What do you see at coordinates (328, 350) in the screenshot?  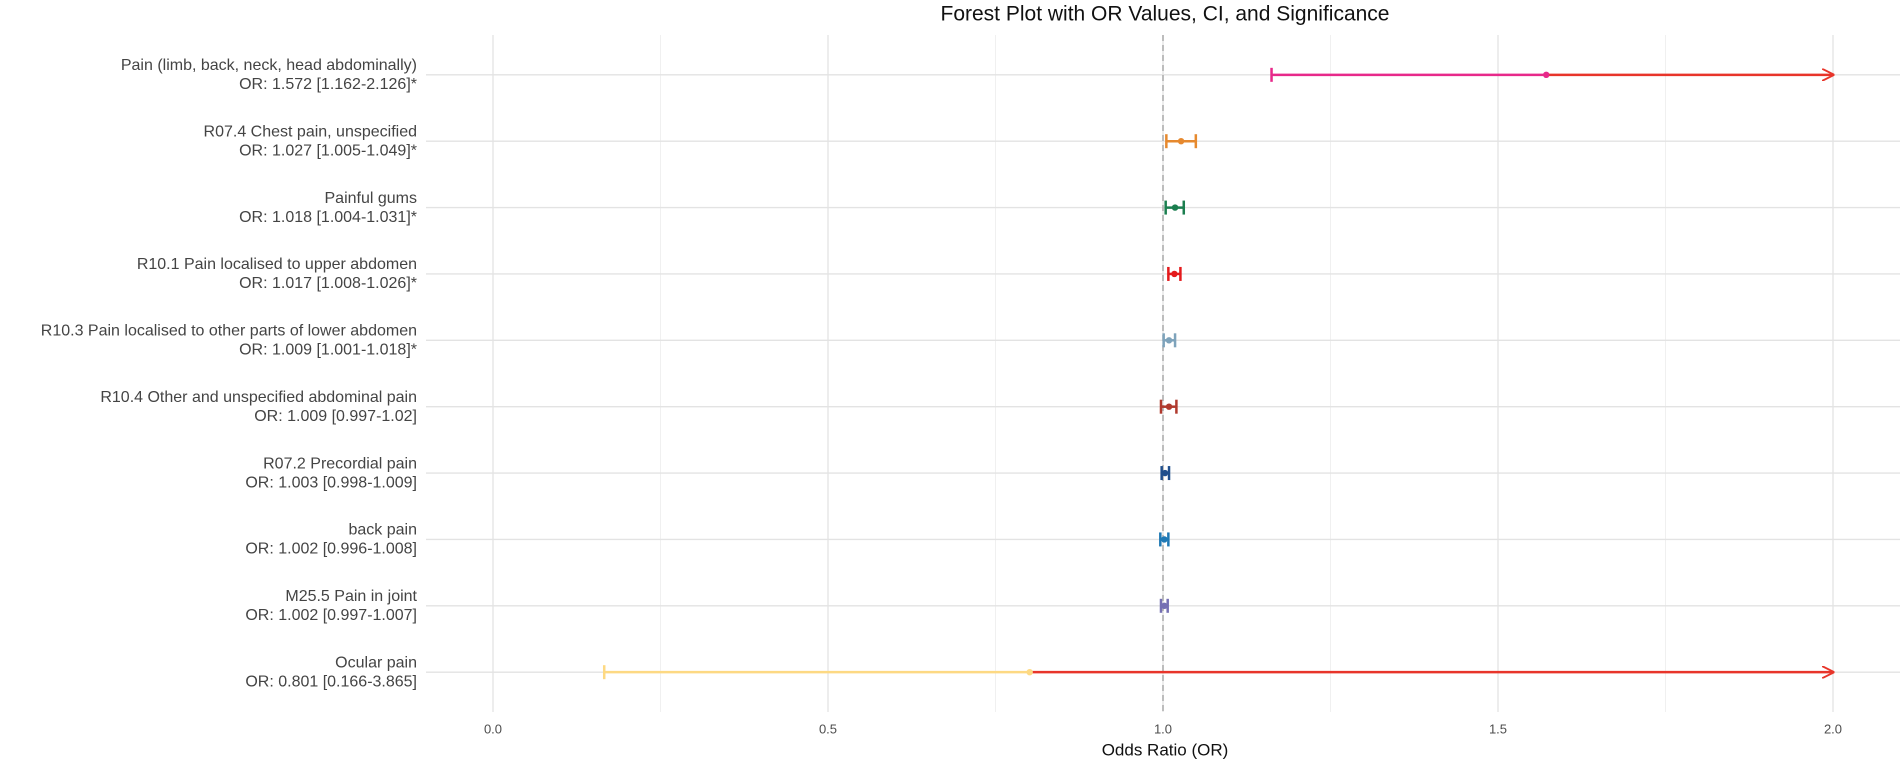 I see `or-label: OR: 1.009 [1.001-1.018]*` at bounding box center [328, 350].